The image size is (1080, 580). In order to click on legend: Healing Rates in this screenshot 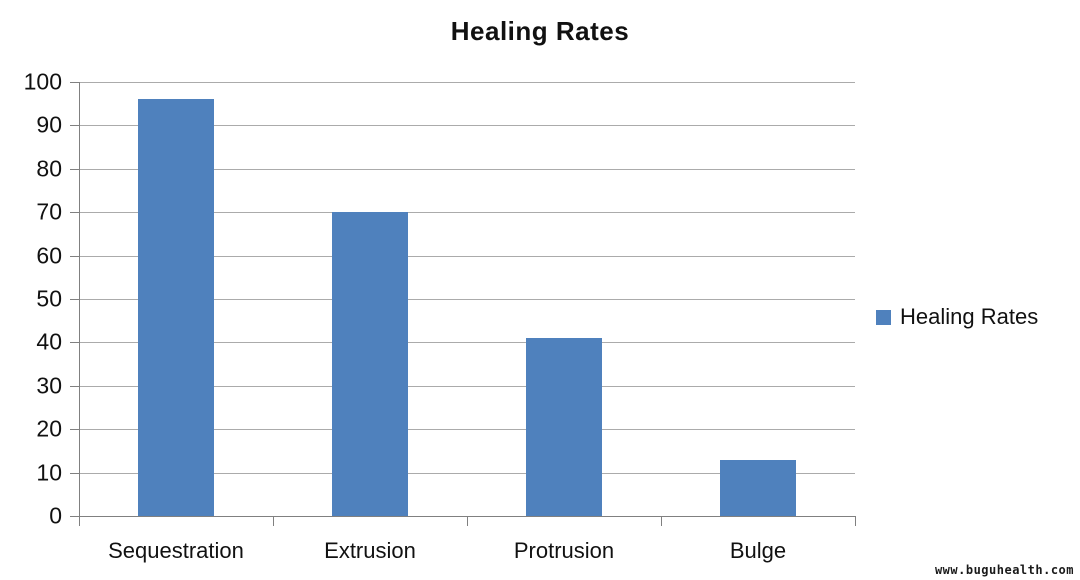, I will do `click(957, 317)`.